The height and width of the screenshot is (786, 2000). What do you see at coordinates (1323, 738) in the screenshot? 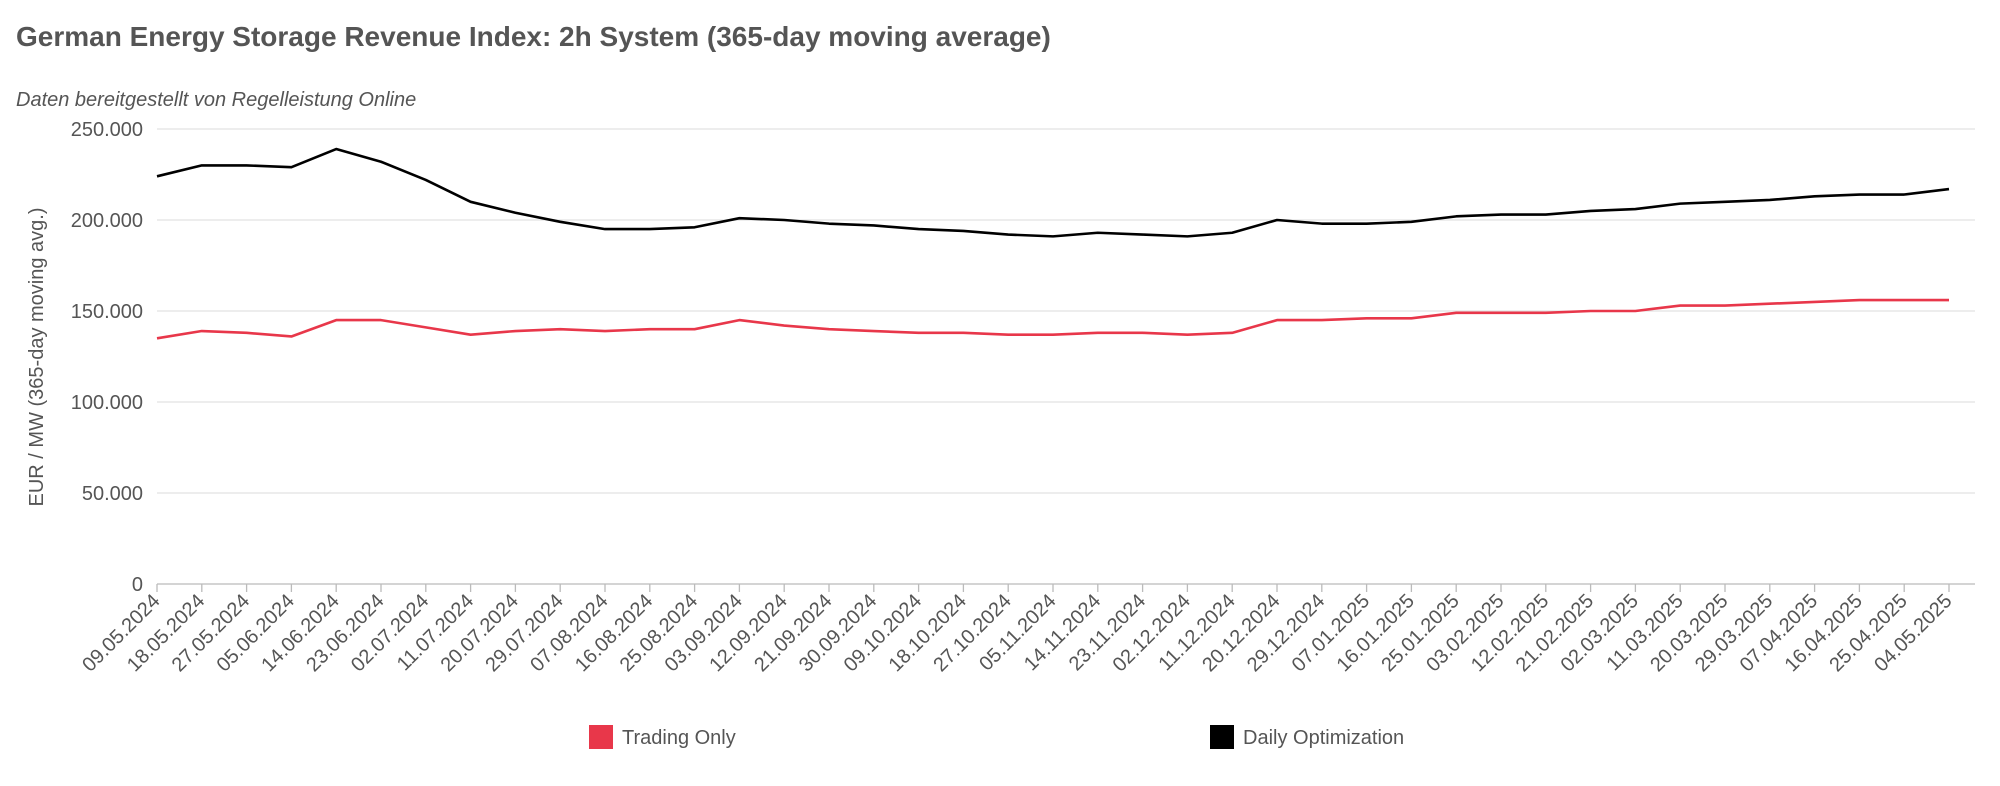
I see `legend-label: Daily Optimization` at bounding box center [1323, 738].